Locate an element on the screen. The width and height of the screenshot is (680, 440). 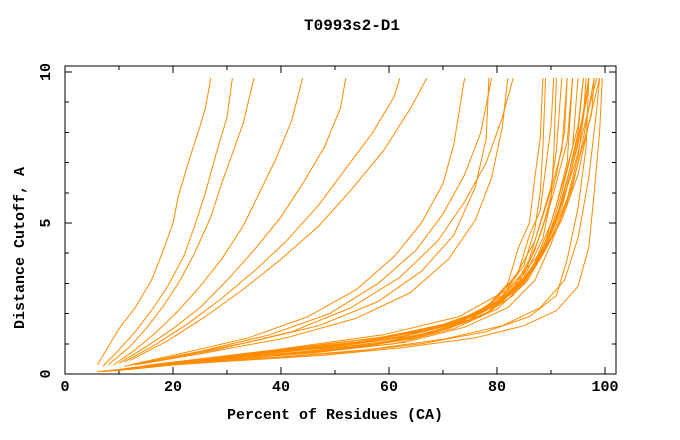
x-tick-label: 100 is located at coordinates (604, 387).